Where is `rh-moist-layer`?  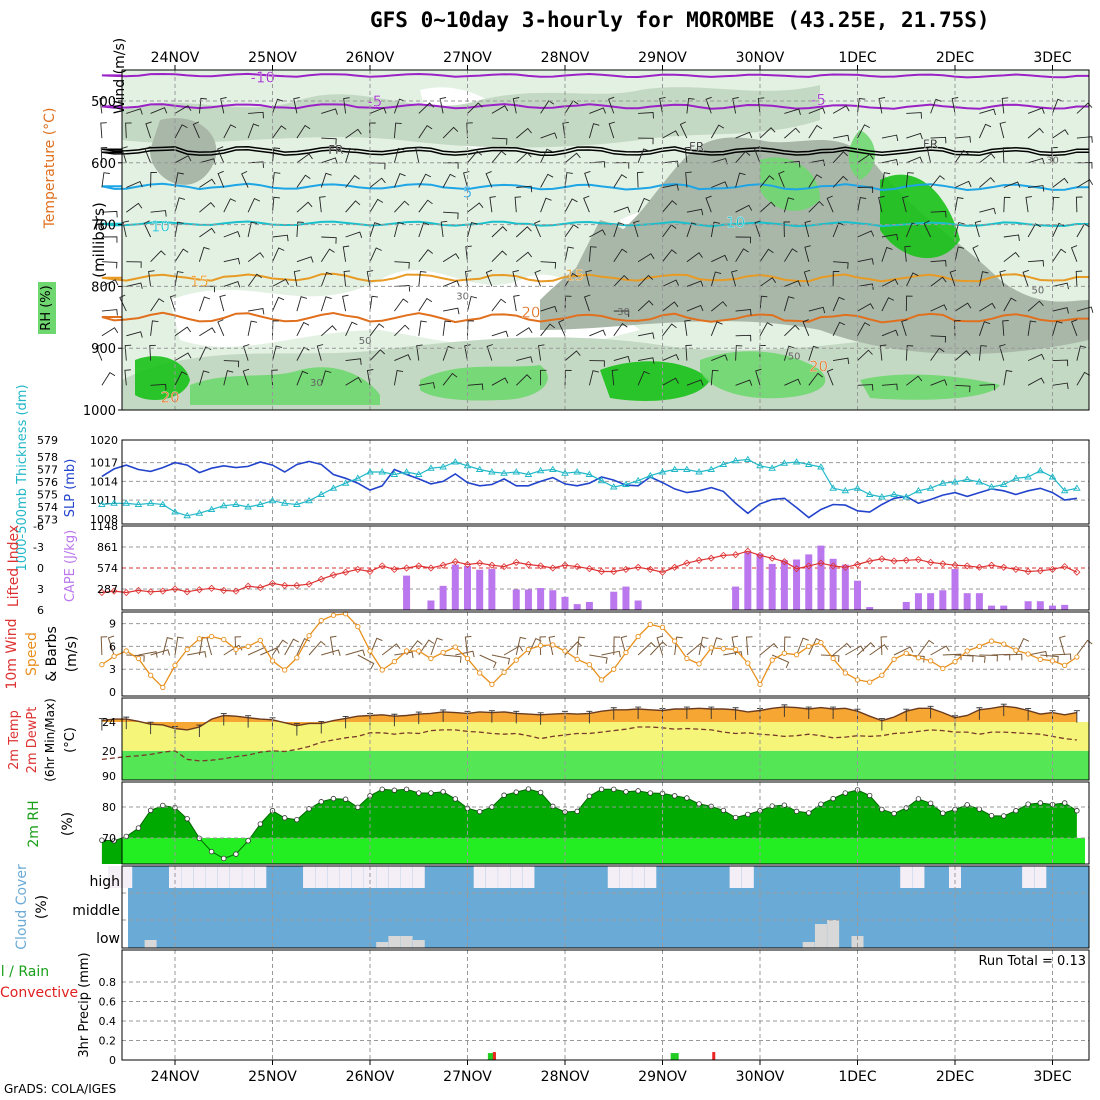
rh-moist-layer is located at coordinates (471, 116).